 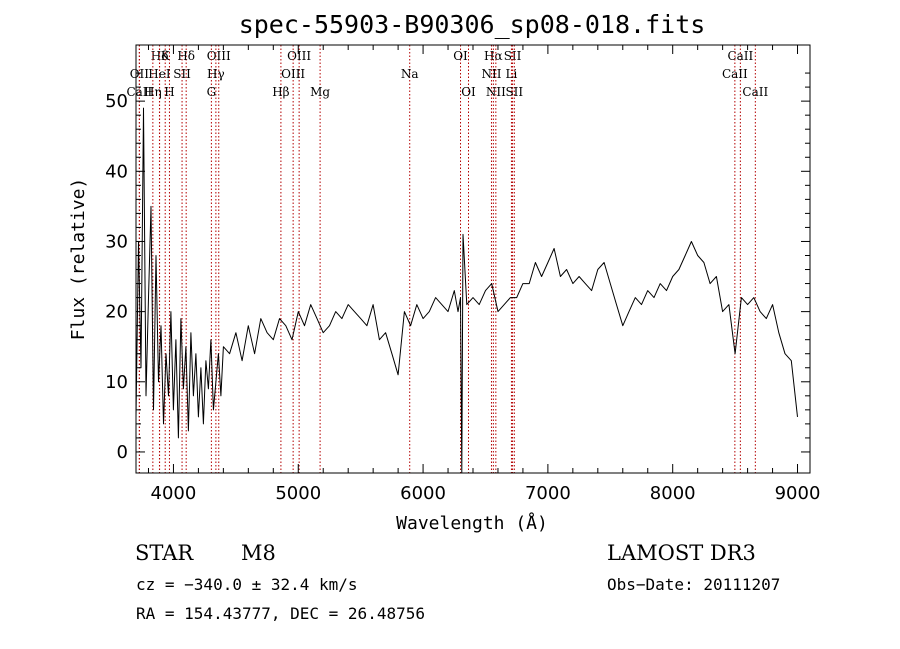 What do you see at coordinates (693, 584) in the screenshot?
I see `observation-date: Obs−Date: 20111207` at bounding box center [693, 584].